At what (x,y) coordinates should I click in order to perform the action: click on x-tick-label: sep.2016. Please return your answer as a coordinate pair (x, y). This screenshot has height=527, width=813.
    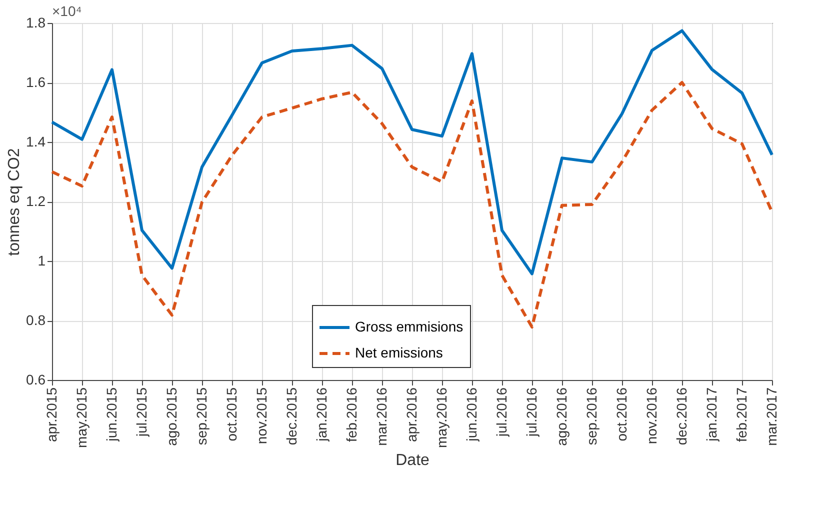
    Looking at the image, I should click on (592, 416).